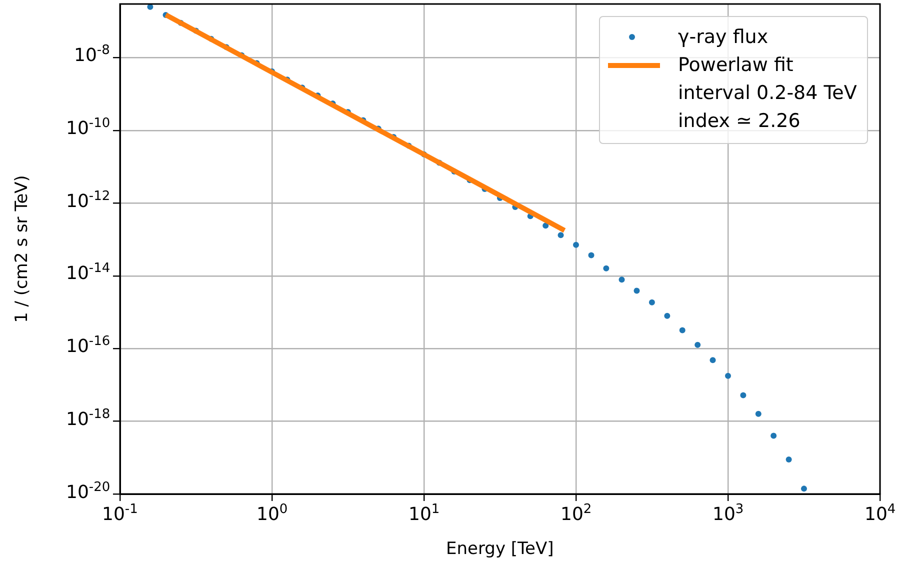 The height and width of the screenshot is (572, 900). I want to click on y-tick-label: 10$^{-16}$, so click(88, 346).